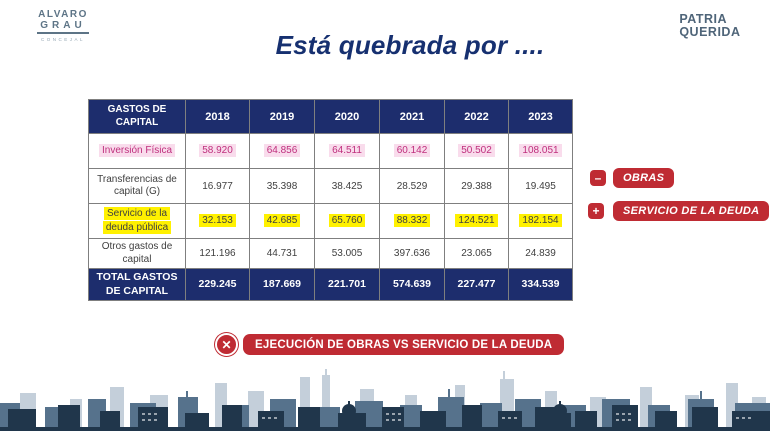 The height and width of the screenshot is (431, 770). Describe the element at coordinates (217, 186) in the screenshot. I see `cell-value: 16.977` at that location.